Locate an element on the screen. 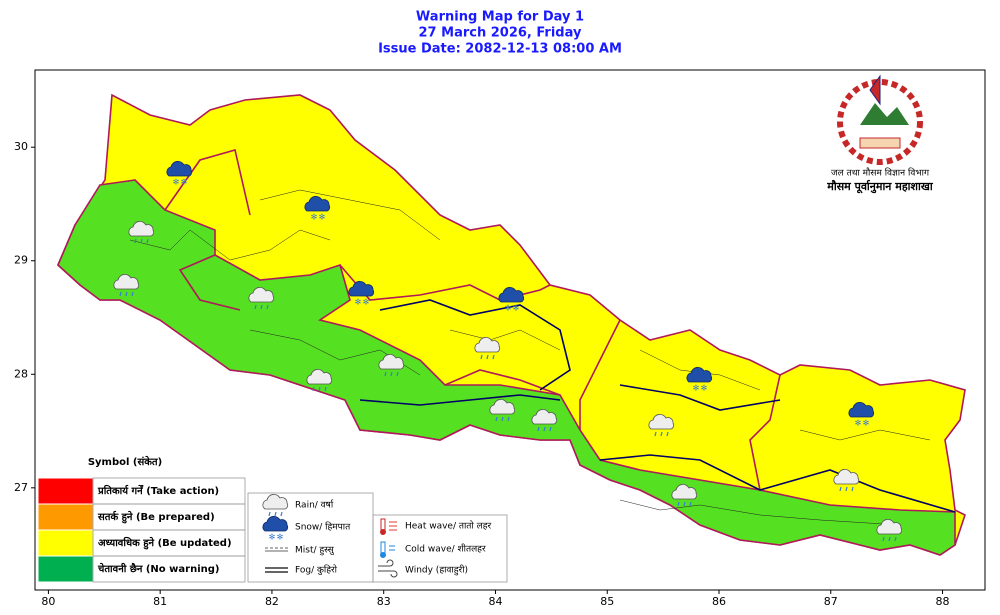 The image size is (1000, 615). legend-label: प्रतिकार्य गर्नें (Take action) is located at coordinates (158, 490).